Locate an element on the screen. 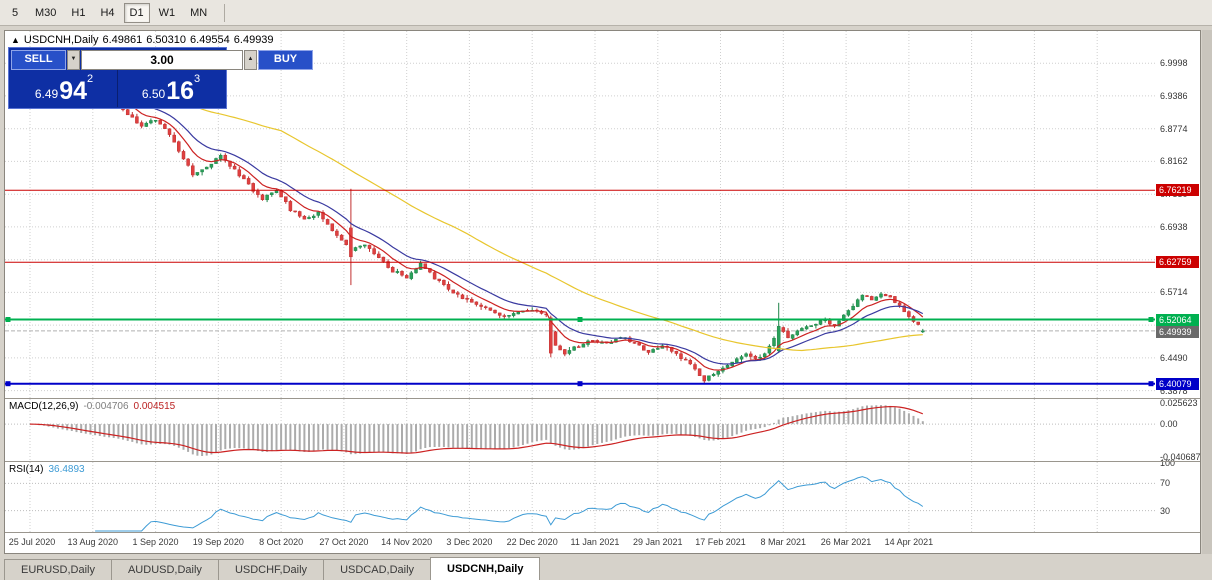  ask-pipette: 3 is located at coordinates (197, 79).